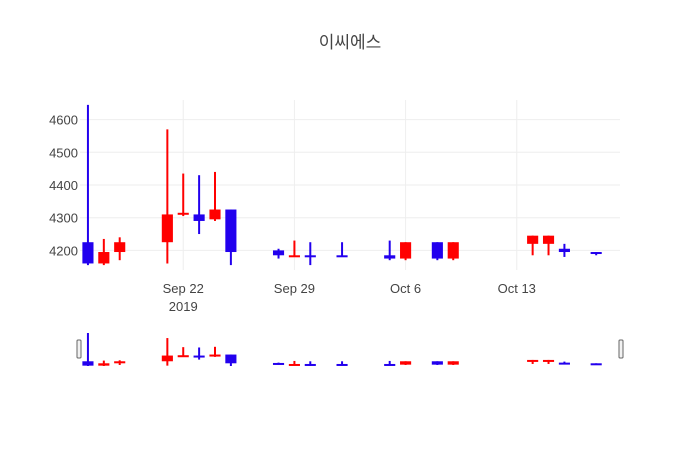 The height and width of the screenshot is (450, 700). Describe the element at coordinates (342, 349) in the screenshot. I see `range-slider-candles` at that location.